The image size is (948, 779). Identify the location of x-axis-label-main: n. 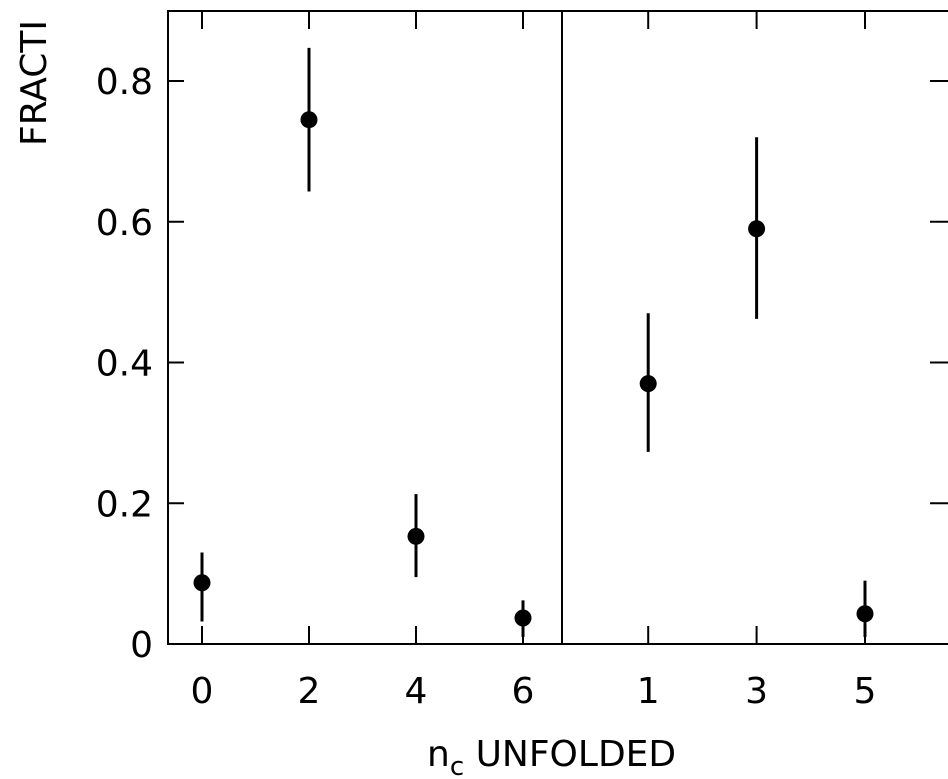
(438, 754).